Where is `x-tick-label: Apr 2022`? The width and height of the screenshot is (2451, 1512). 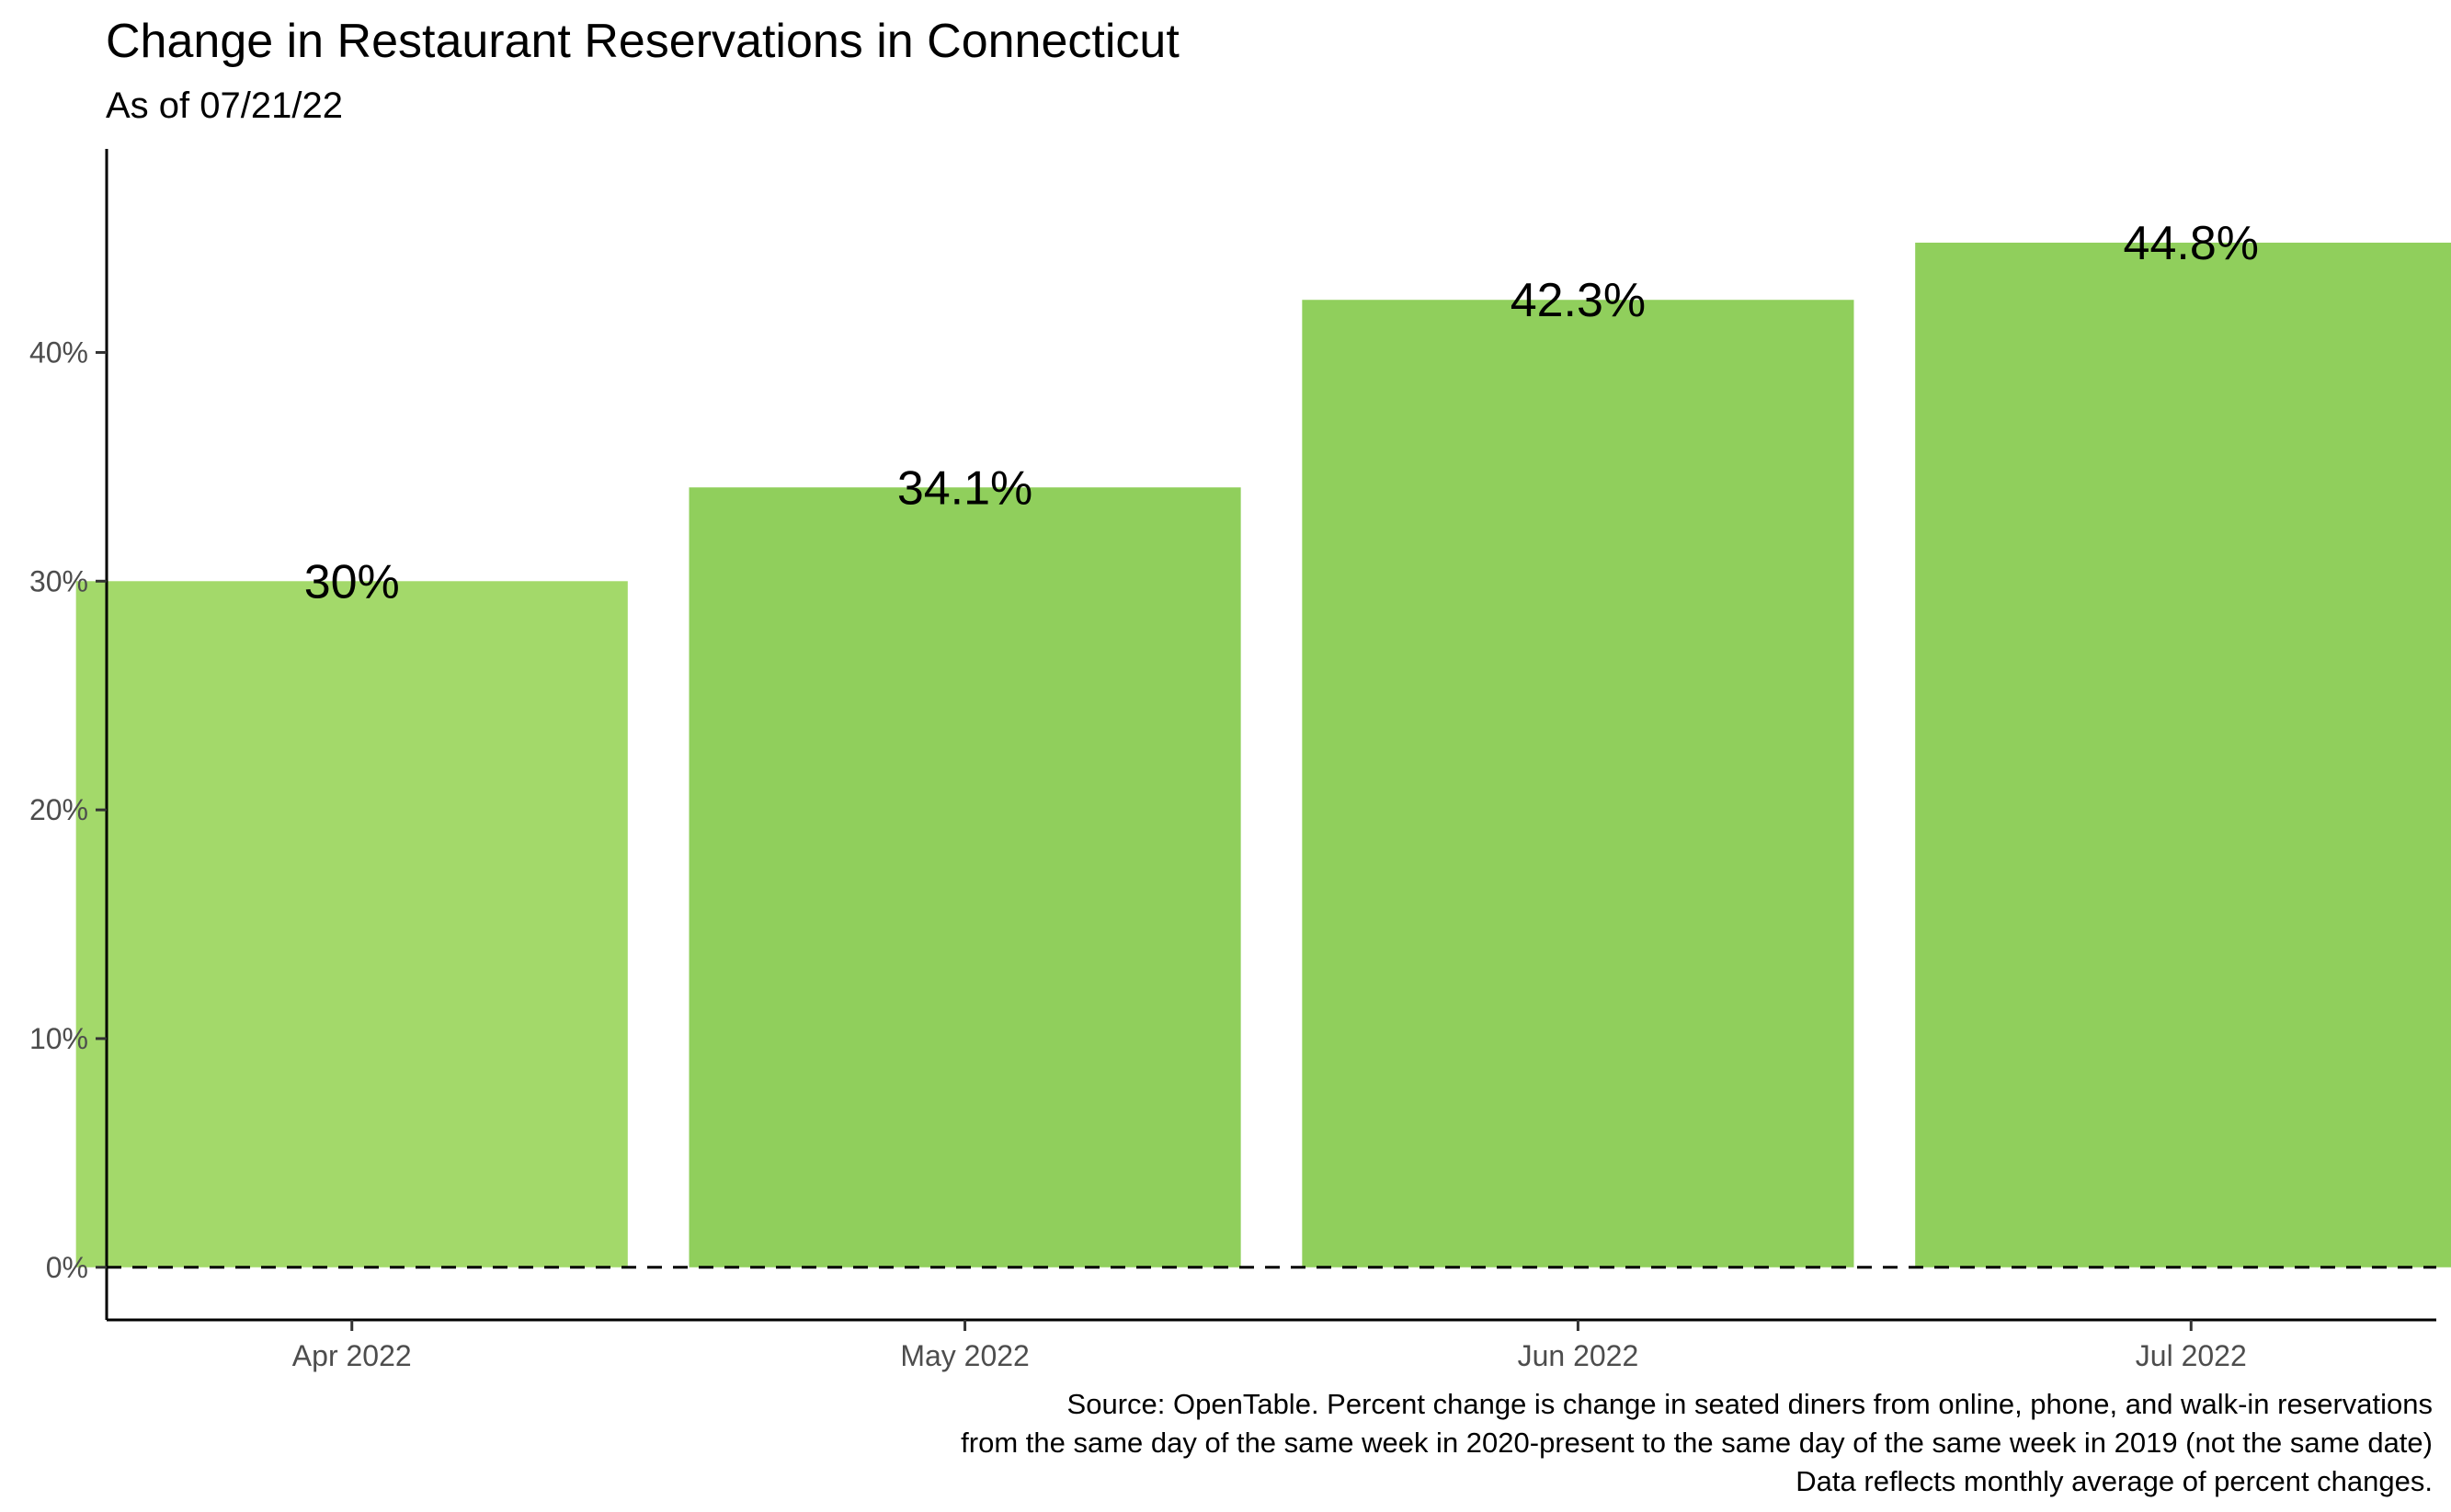
x-tick-label: Apr 2022 is located at coordinates (352, 1355).